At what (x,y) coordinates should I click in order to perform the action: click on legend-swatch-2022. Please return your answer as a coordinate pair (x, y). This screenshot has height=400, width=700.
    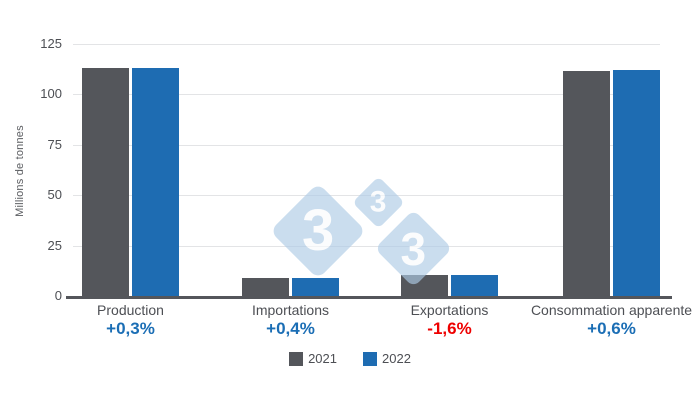
    Looking at the image, I should click on (370, 358).